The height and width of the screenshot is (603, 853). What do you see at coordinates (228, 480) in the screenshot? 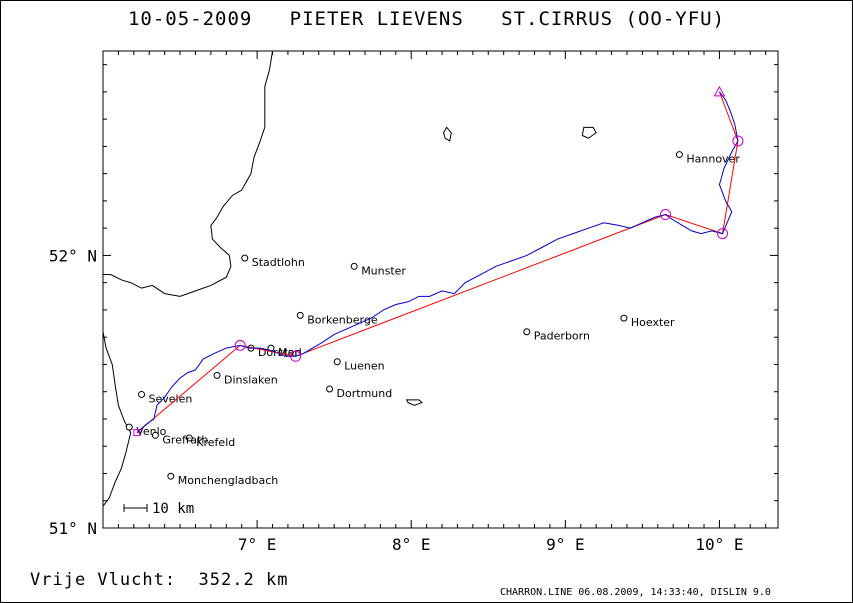
I see `city-label: Monchengladbach` at bounding box center [228, 480].